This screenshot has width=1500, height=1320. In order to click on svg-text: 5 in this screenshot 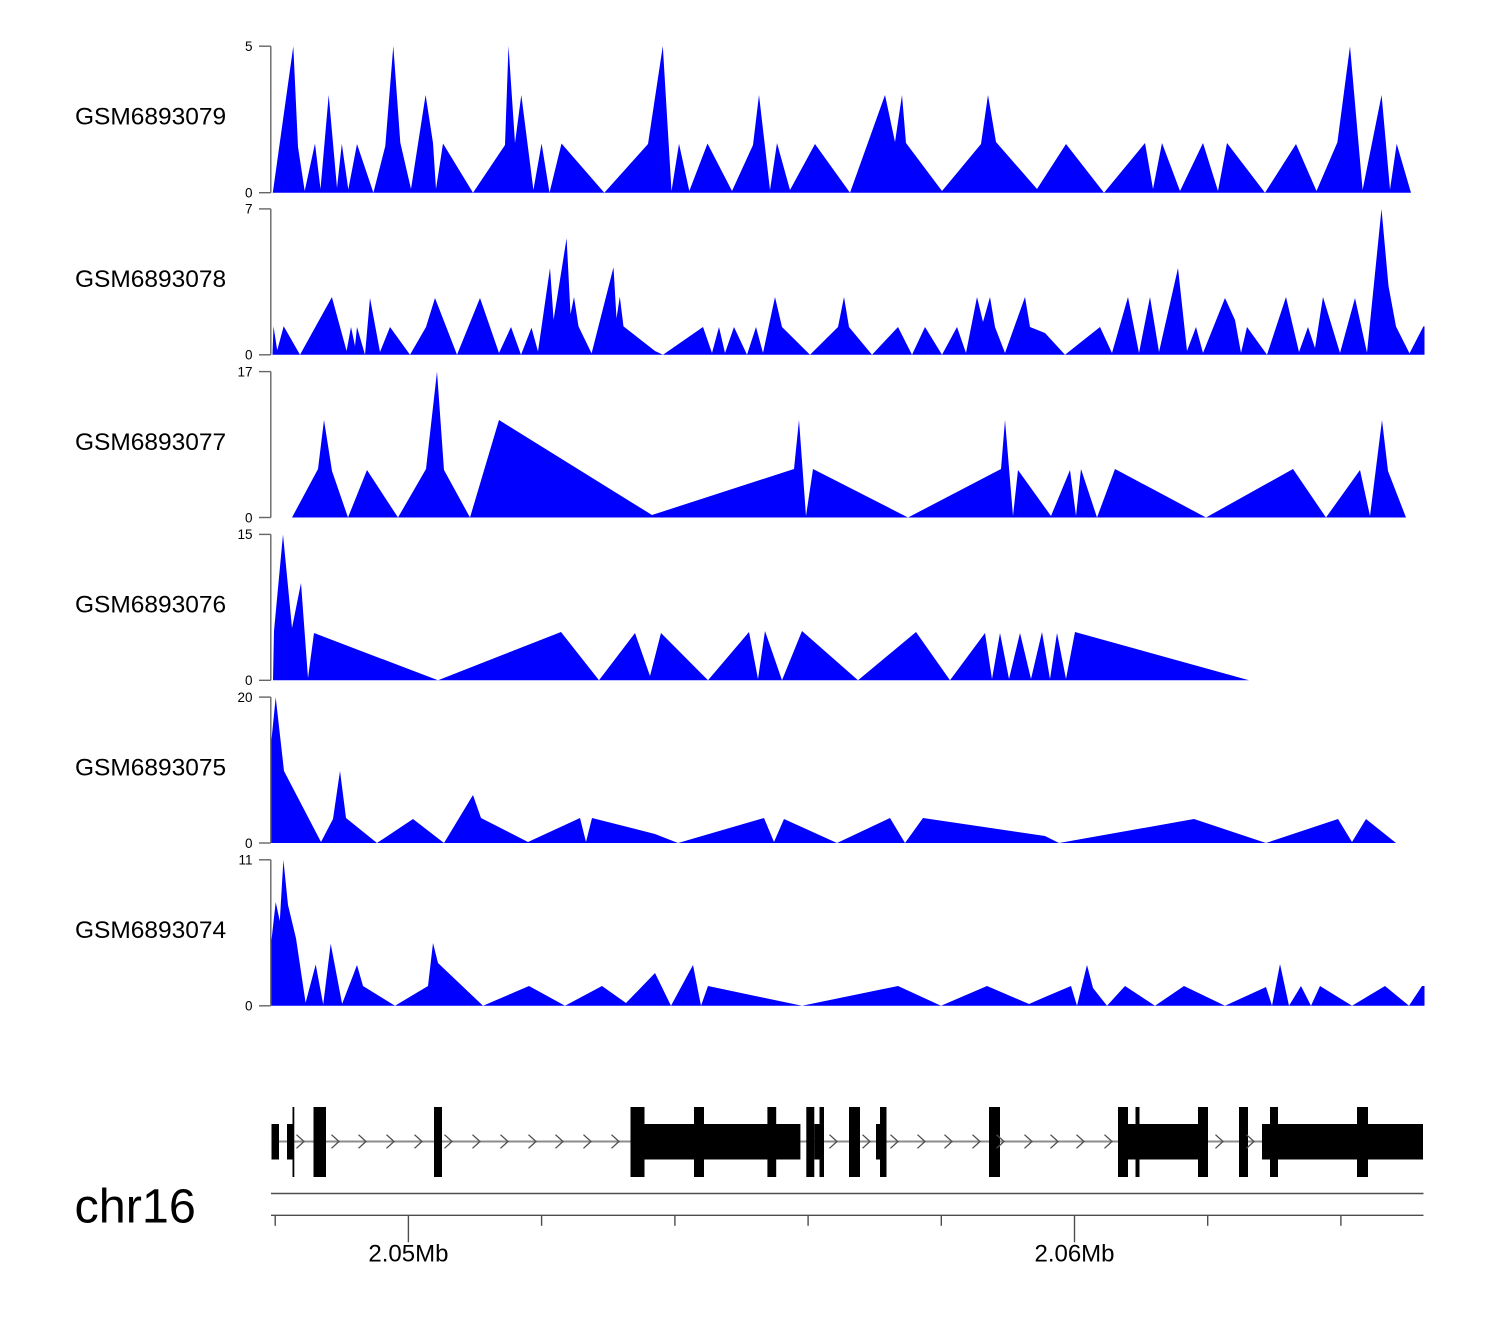, I will do `click(249, 46)`.